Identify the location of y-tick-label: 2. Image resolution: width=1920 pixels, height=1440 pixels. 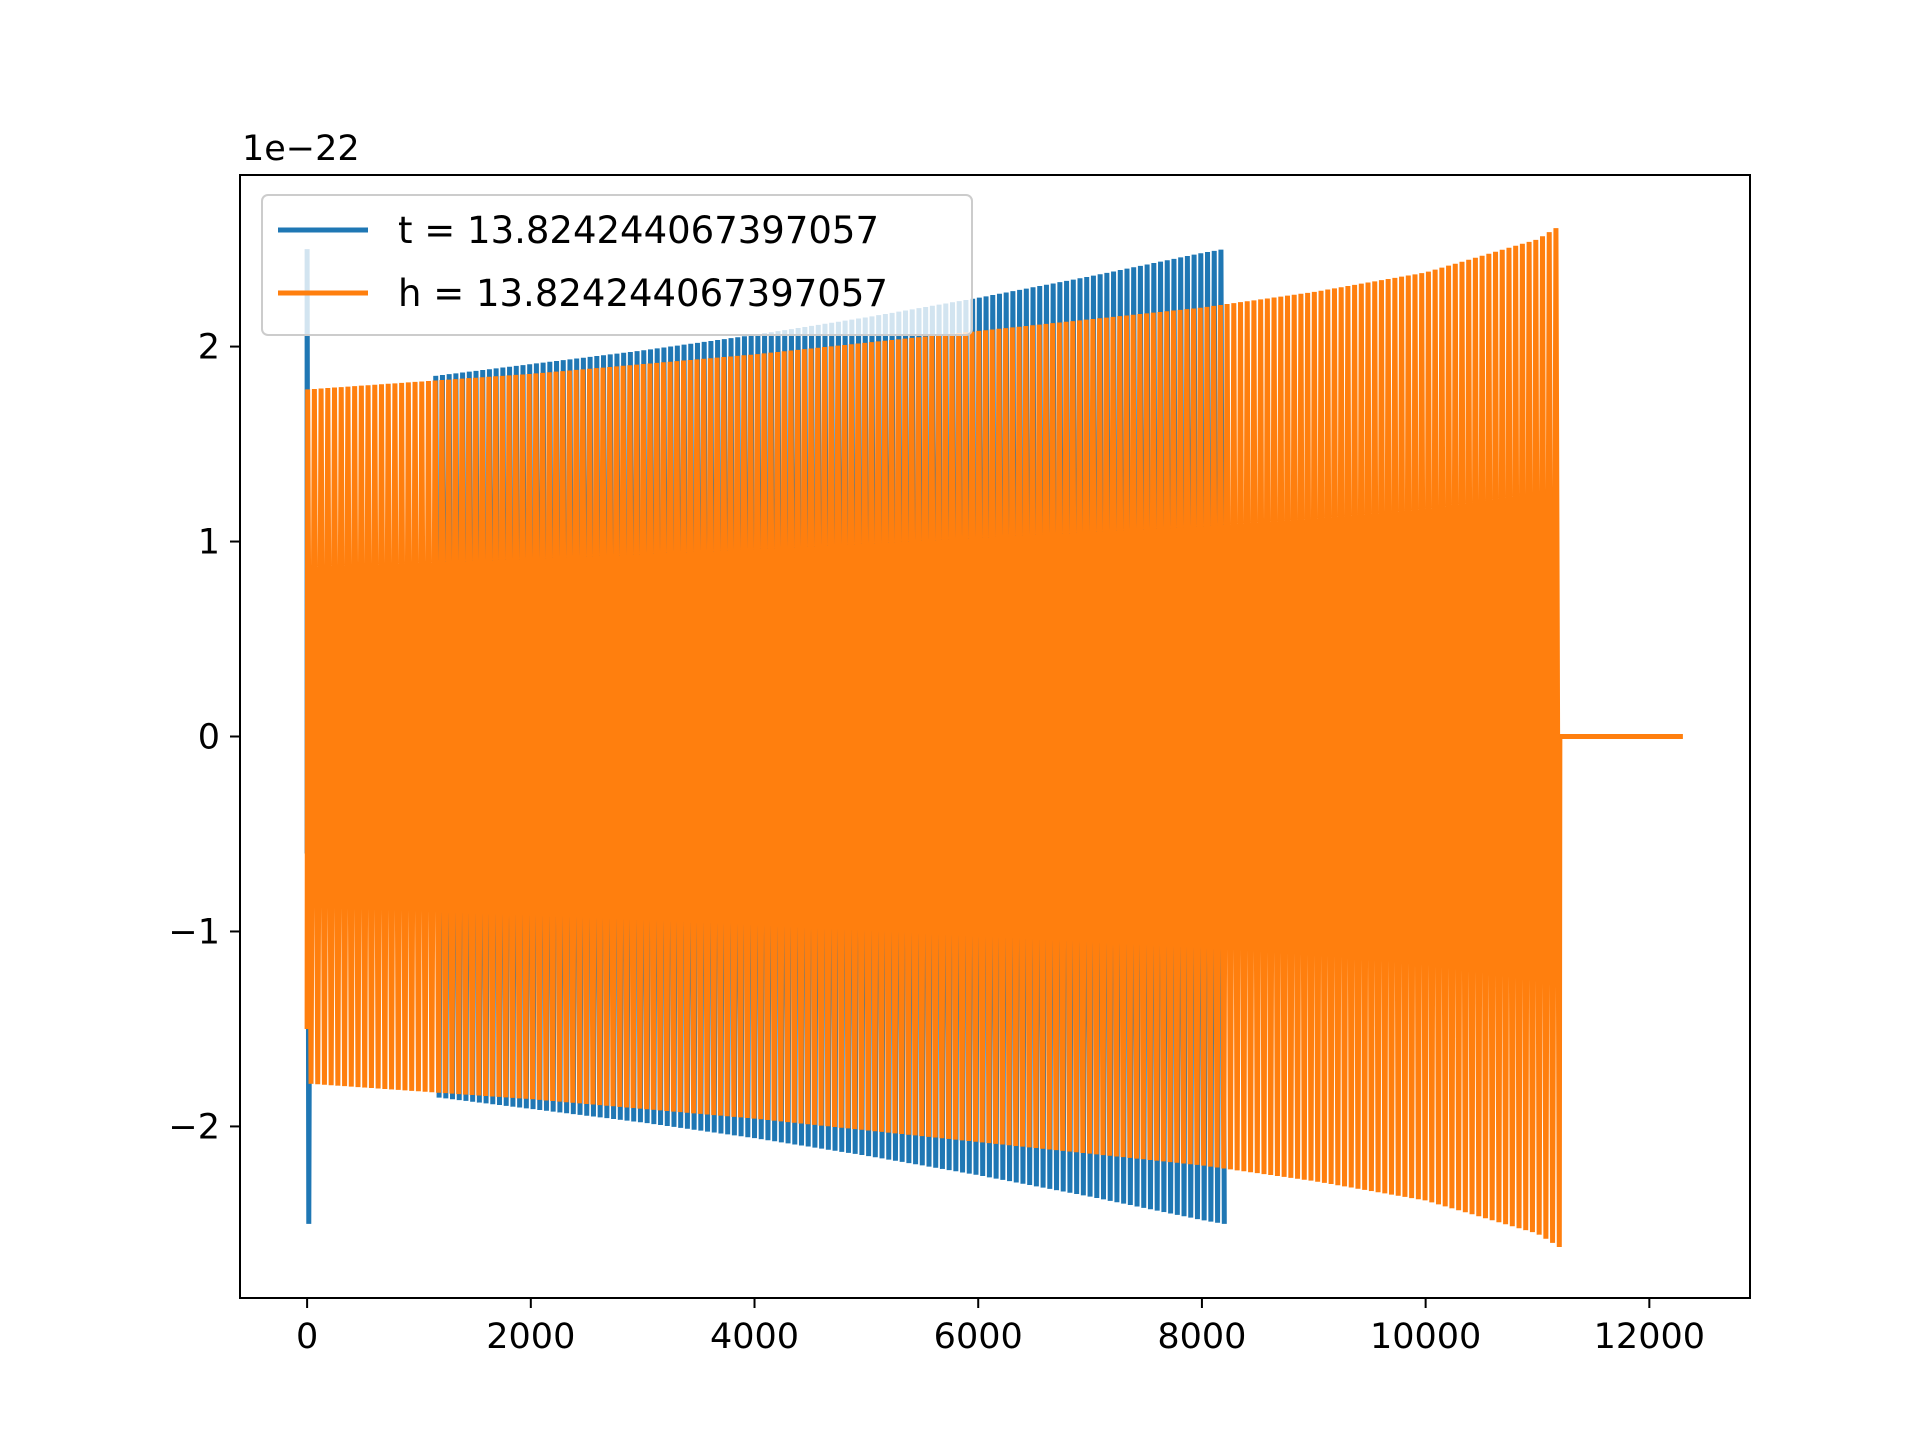
(209, 348).